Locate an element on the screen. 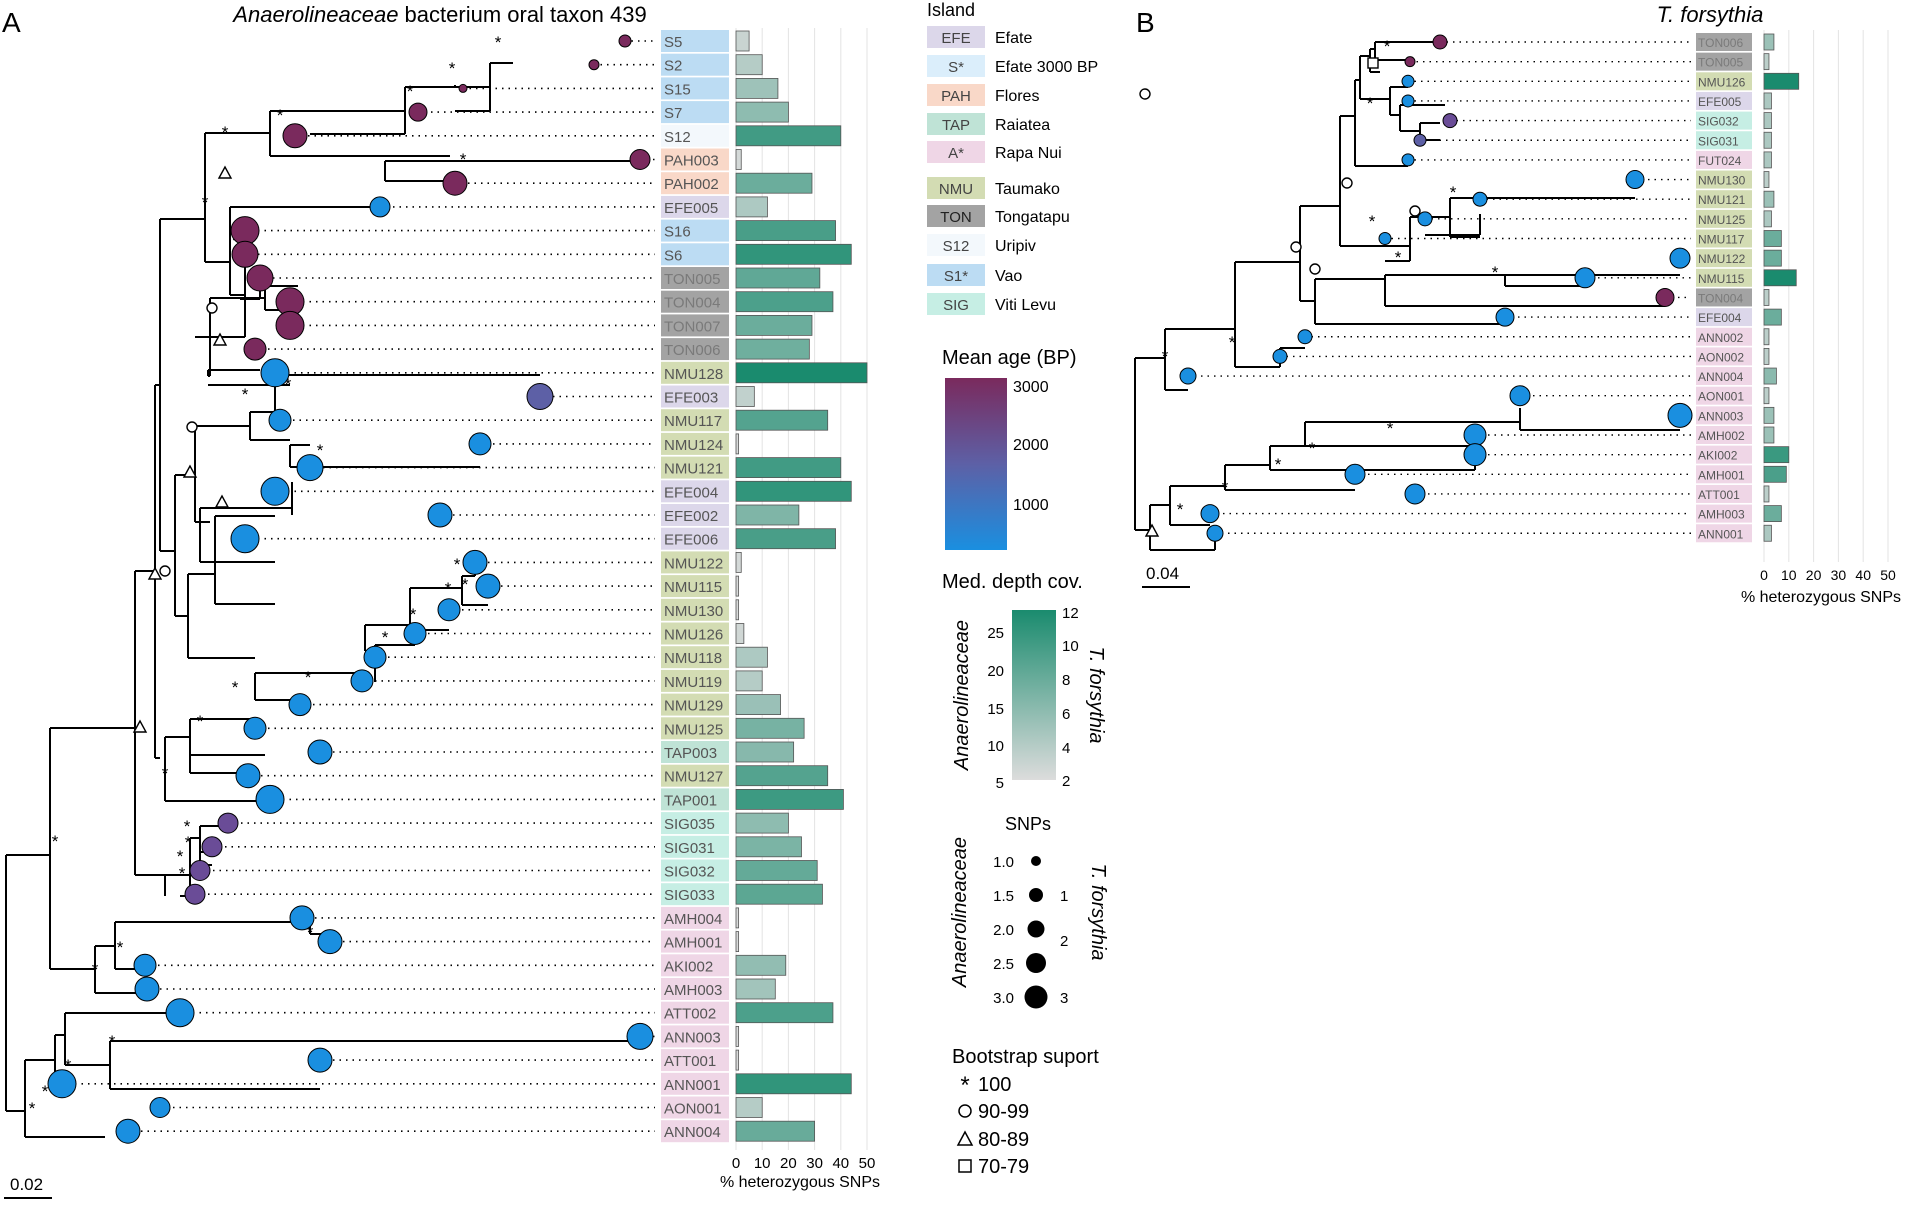 The image size is (1914, 1207). bootstrap-square-icon is located at coordinates (965, 1166).